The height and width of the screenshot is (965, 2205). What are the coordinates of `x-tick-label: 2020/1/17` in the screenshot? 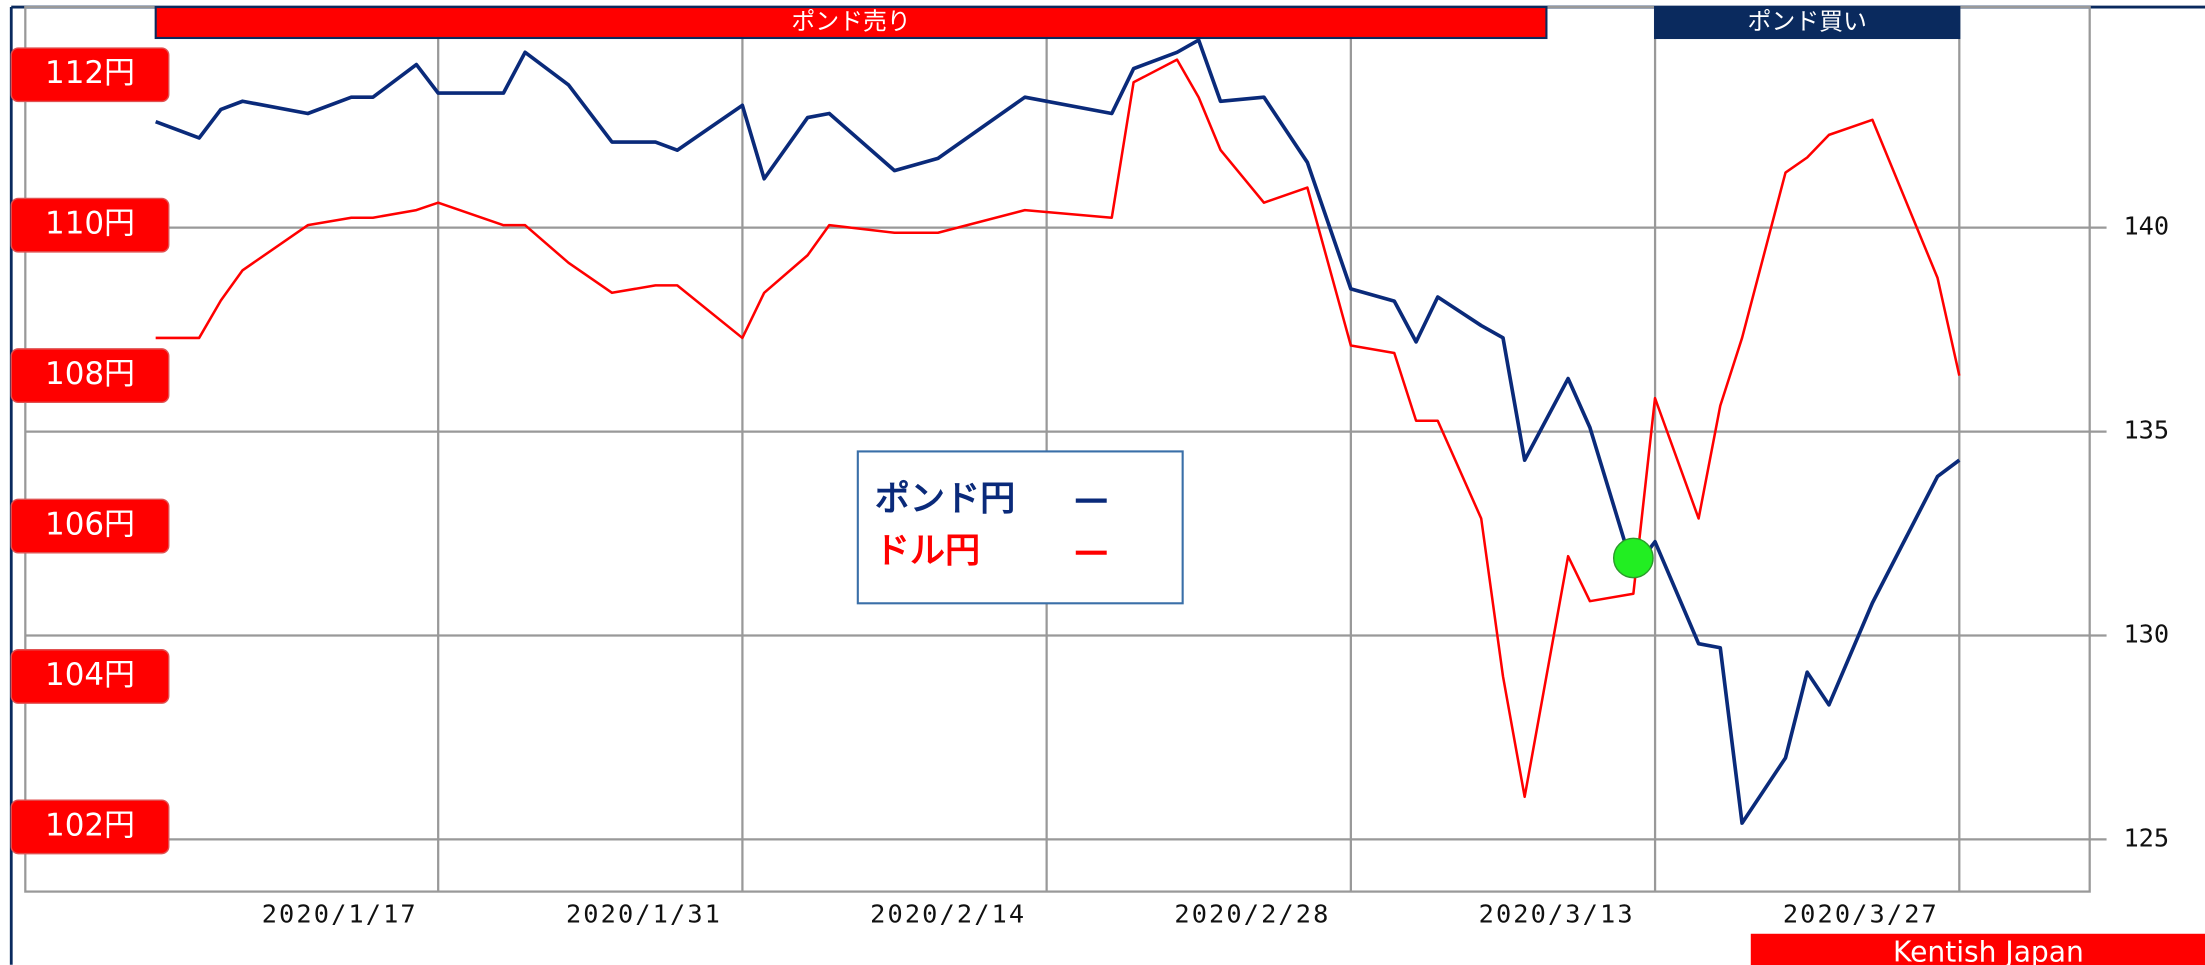 It's located at (340, 913).